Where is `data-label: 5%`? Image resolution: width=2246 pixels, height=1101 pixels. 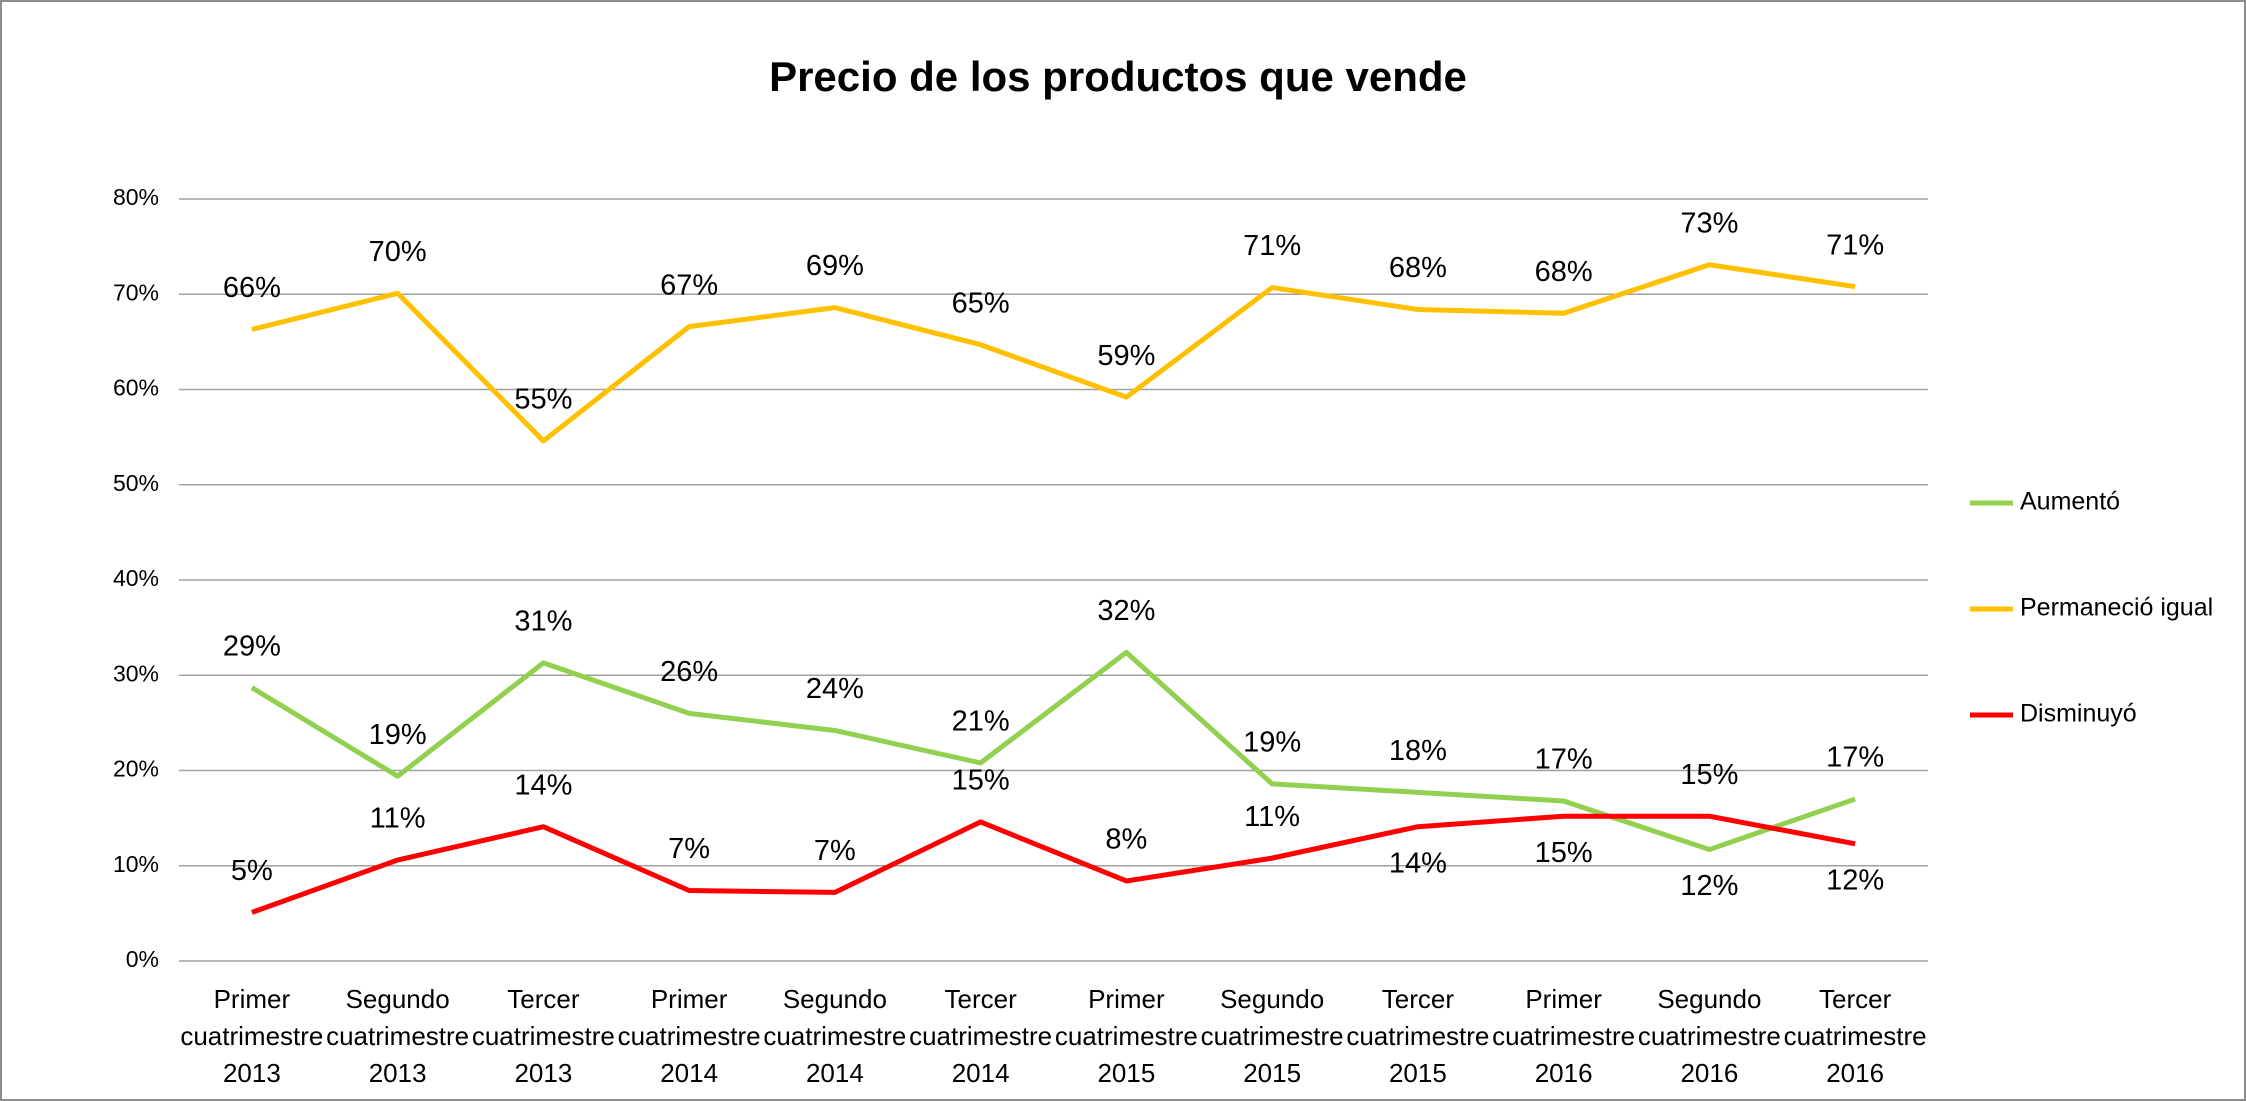 data-label: 5% is located at coordinates (252, 871).